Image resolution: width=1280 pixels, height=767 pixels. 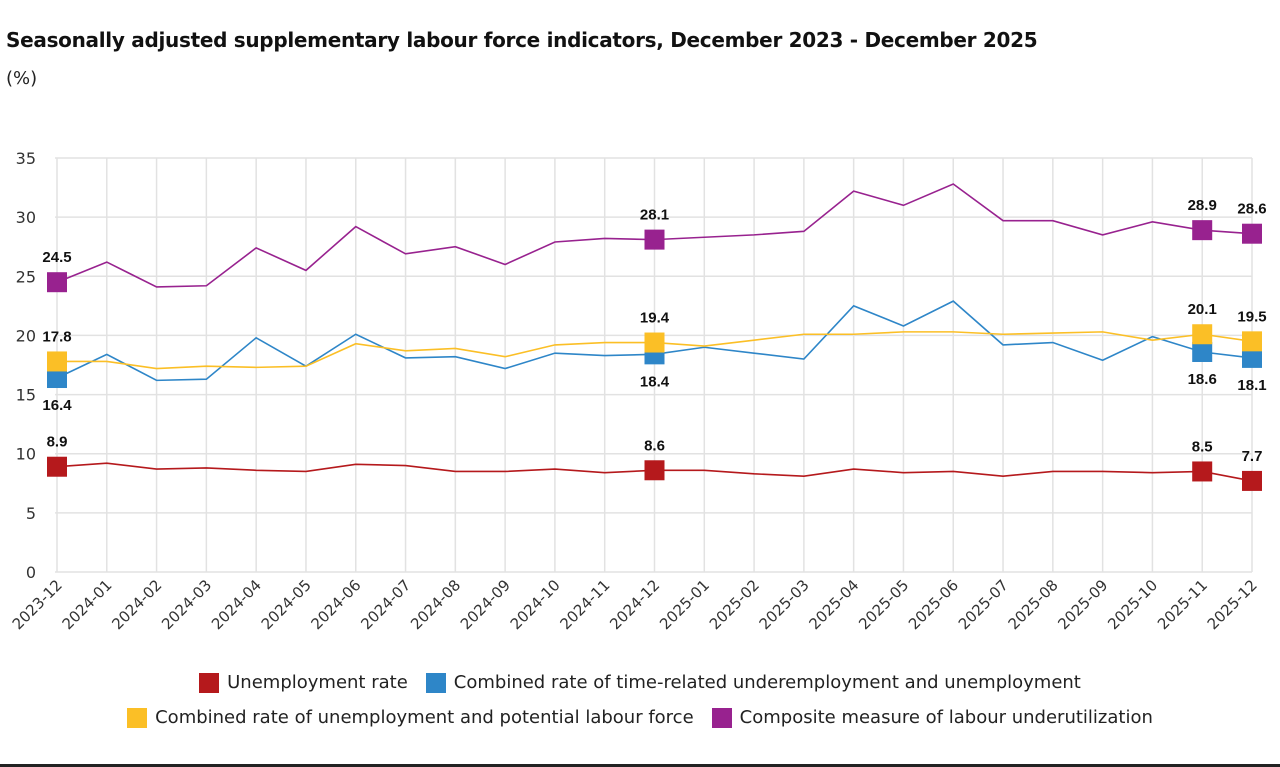 What do you see at coordinates (1251, 209) in the screenshot?
I see `data-label: 28.6` at bounding box center [1251, 209].